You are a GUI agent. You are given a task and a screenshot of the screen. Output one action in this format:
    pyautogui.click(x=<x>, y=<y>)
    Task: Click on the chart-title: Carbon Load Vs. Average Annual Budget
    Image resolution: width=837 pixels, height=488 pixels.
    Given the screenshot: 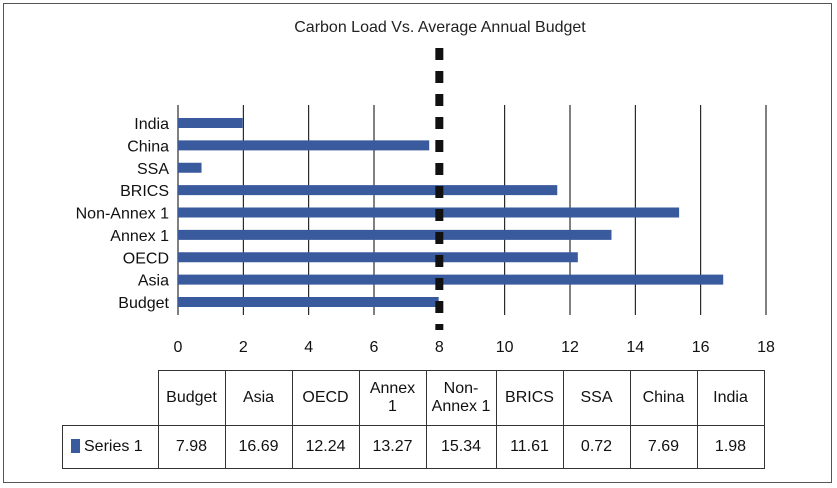 What is the action you would take?
    pyautogui.click(x=440, y=27)
    